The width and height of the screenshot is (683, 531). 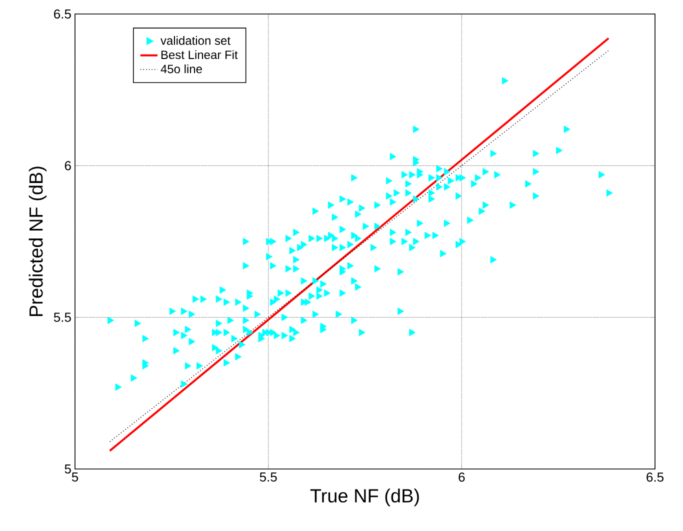 I want to click on x-tick-label: 6.5, so click(x=655, y=477).